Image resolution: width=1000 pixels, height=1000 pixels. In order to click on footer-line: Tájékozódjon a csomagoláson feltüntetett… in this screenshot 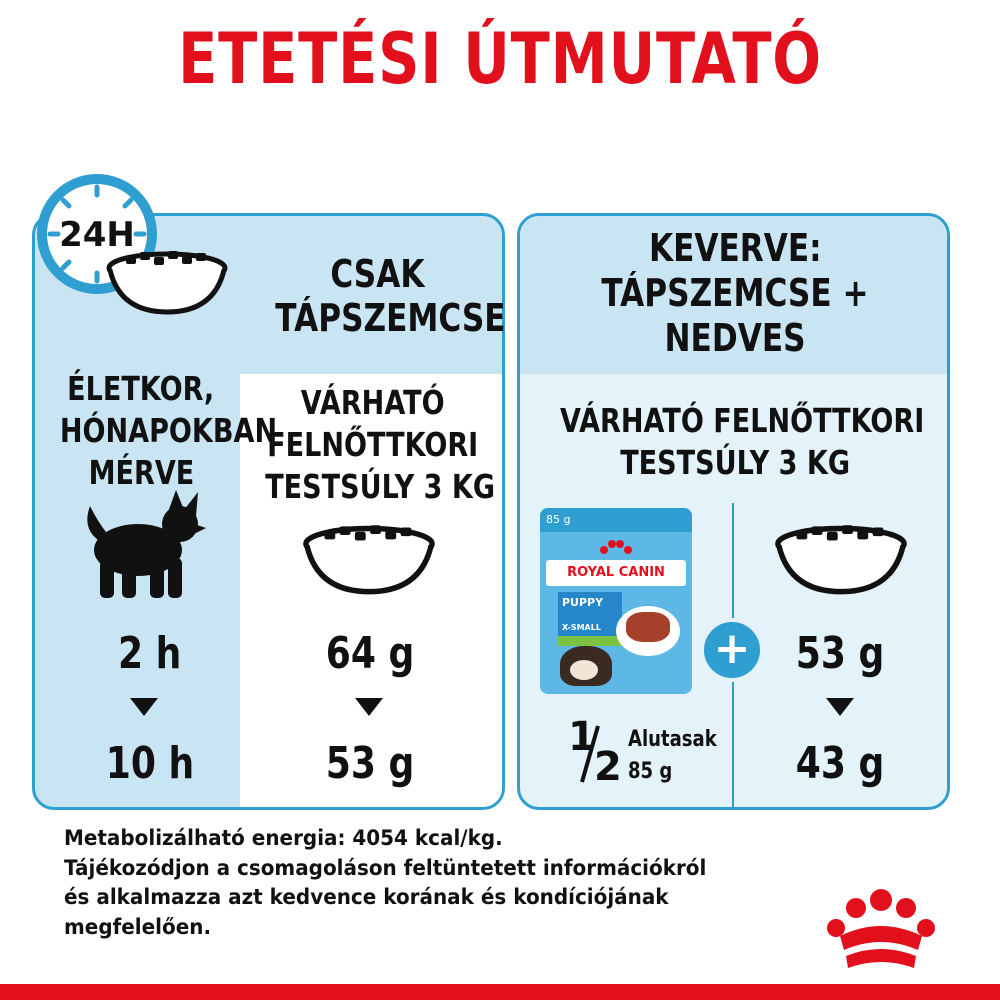, I will do `click(385, 867)`.